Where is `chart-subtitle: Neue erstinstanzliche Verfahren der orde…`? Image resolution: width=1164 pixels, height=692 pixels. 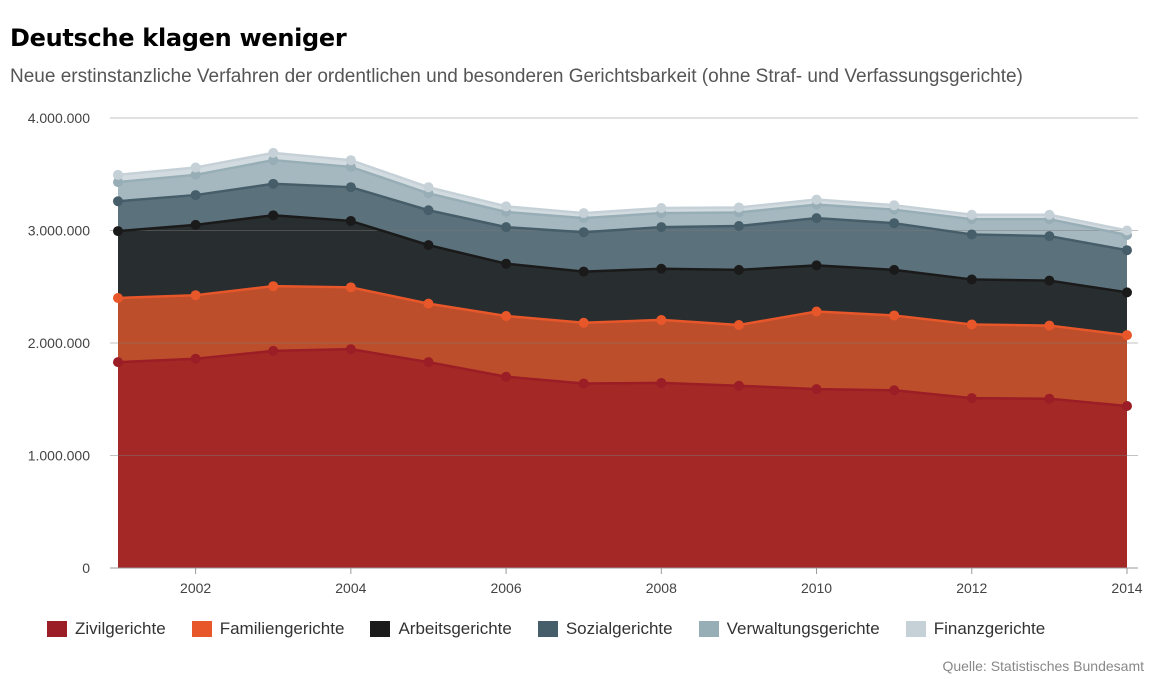 chart-subtitle: Neue erstinstanzliche Verfahren der orde… is located at coordinates (516, 76).